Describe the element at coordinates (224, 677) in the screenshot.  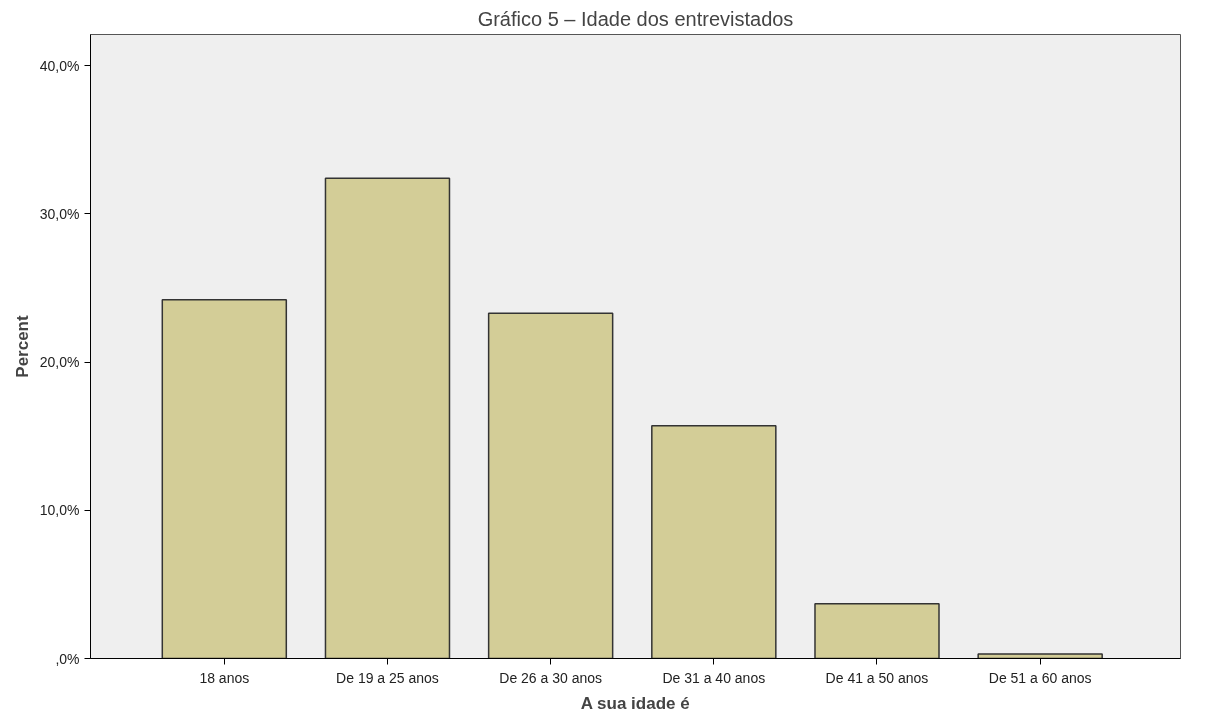
I see `x-tick-label: 18 anos` at that location.